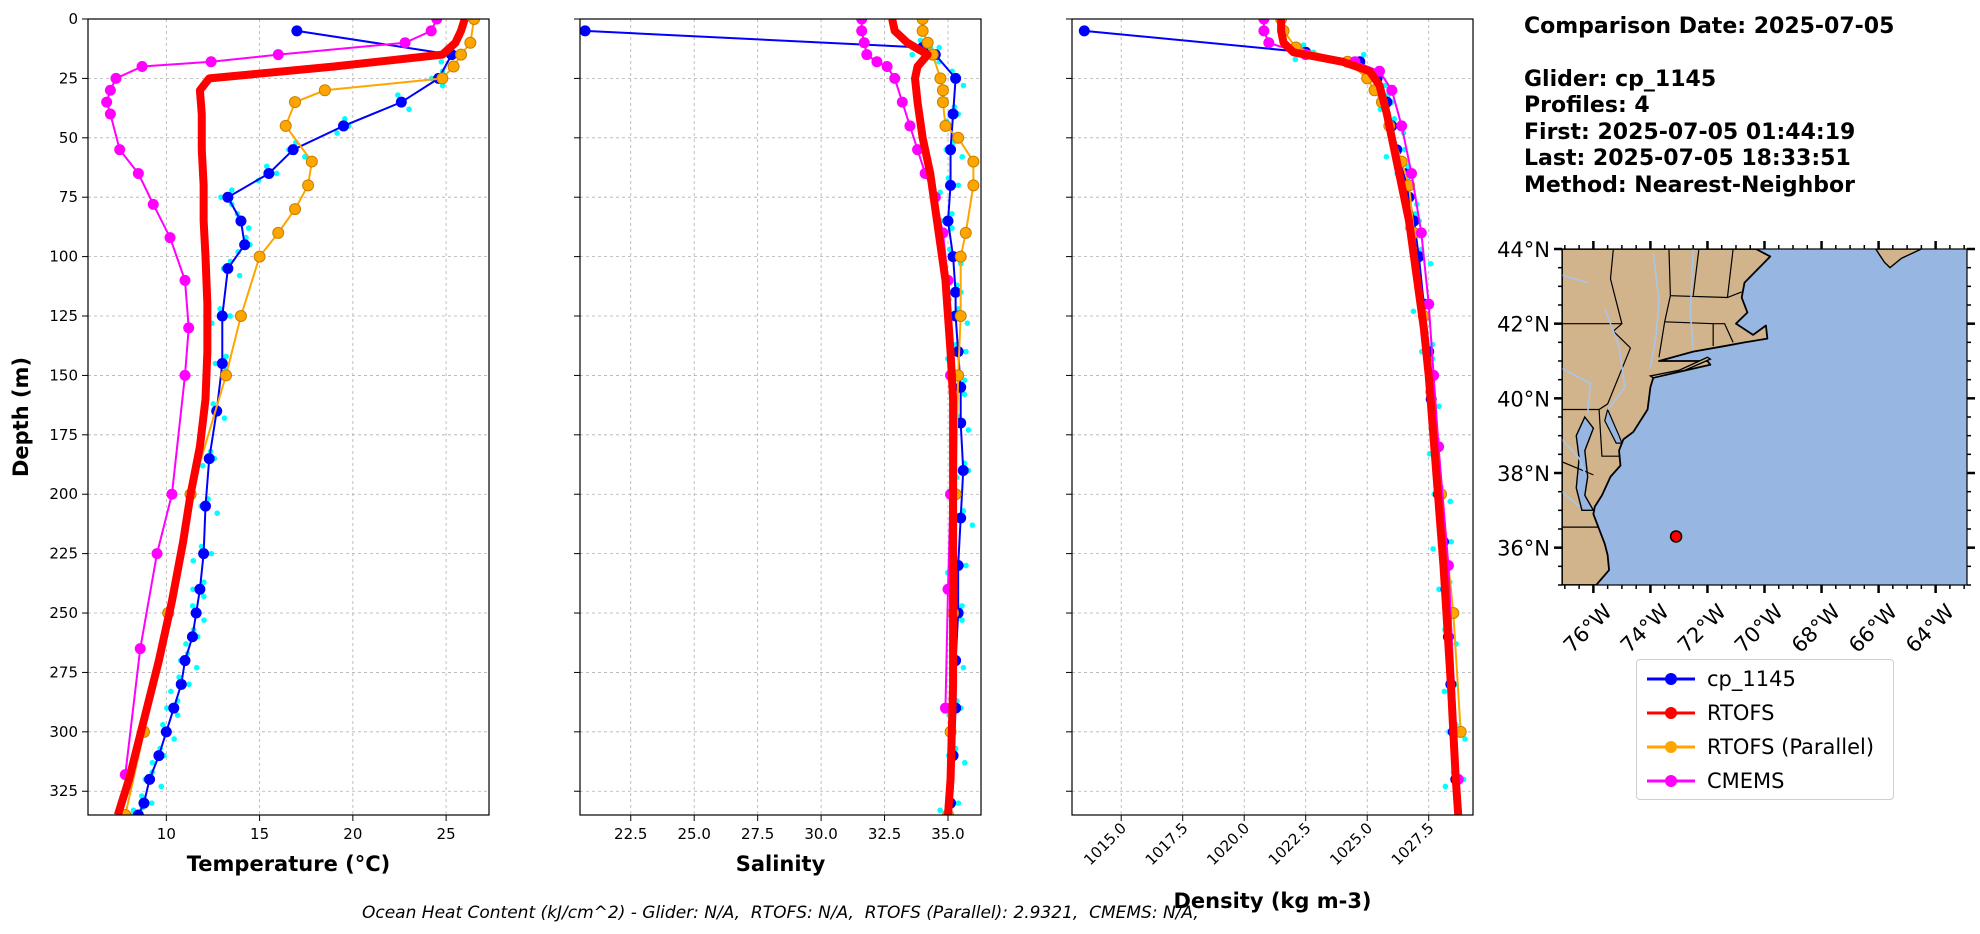 The width and height of the screenshot is (1980, 934). Describe the element at coordinates (1716, 781) in the screenshot. I see `legend-item-cmems: CMEMS` at that location.